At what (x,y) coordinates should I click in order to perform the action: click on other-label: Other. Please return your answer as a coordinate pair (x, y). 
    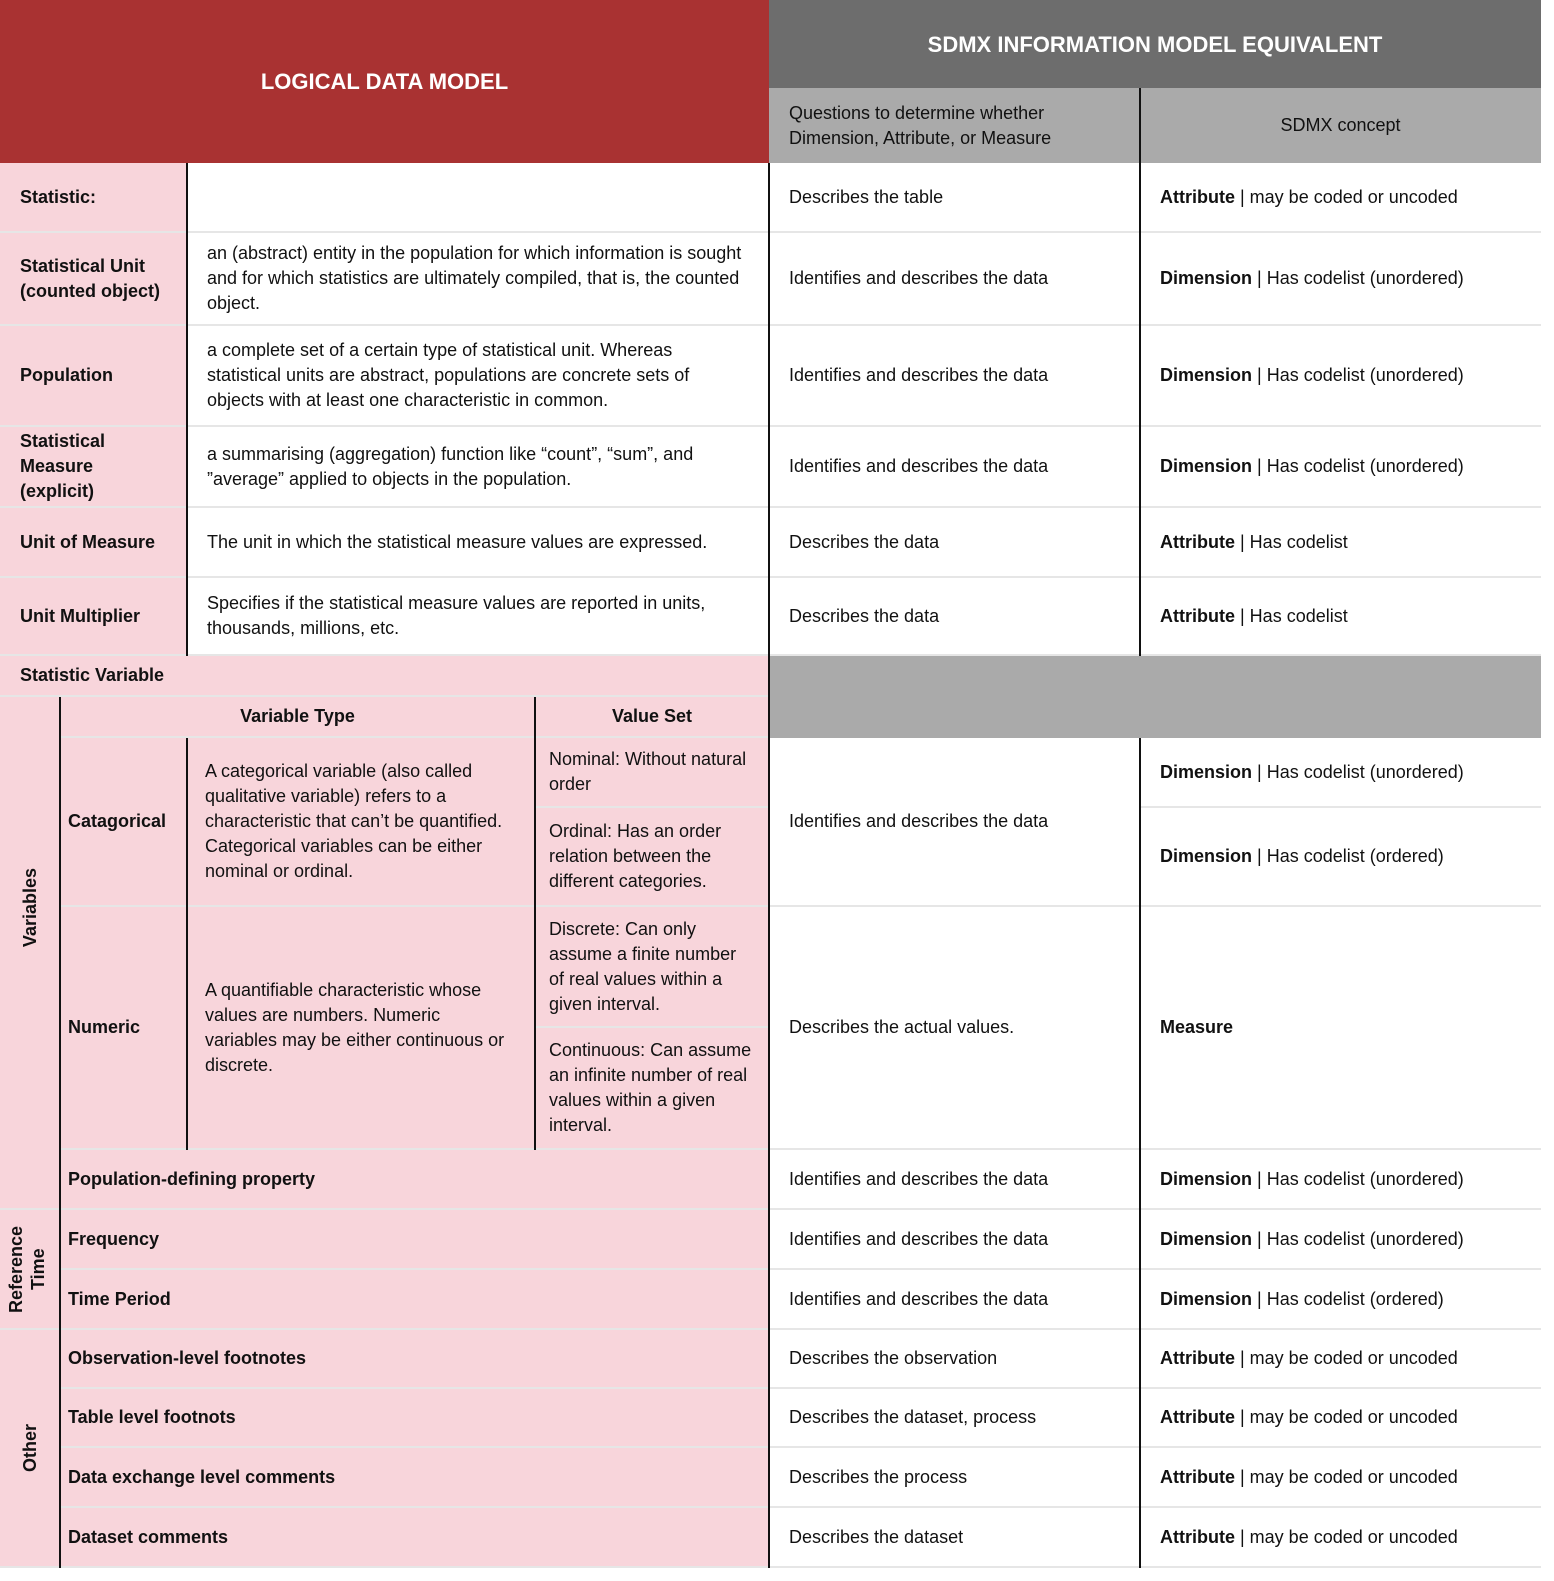
    Looking at the image, I should click on (30, 1447).